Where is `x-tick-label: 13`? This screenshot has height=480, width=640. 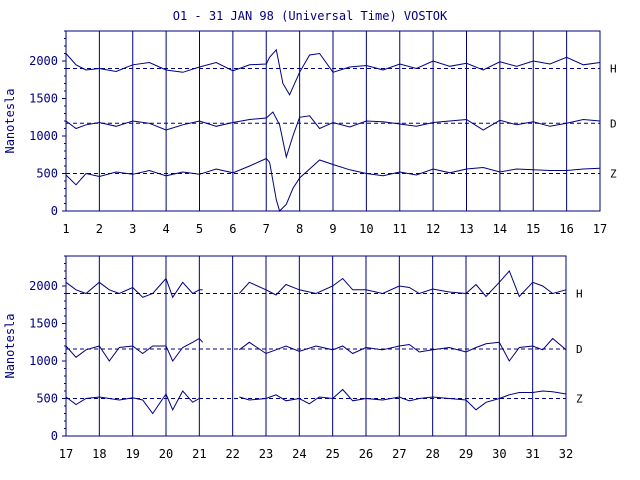 x-tick-label: 13 is located at coordinates (466, 229).